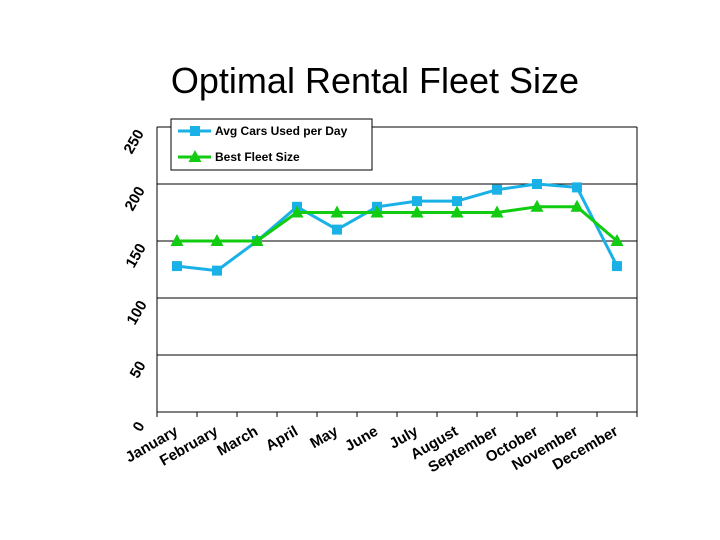  Describe the element at coordinates (135, 256) in the screenshot. I see `y-tick-label: 150` at that location.